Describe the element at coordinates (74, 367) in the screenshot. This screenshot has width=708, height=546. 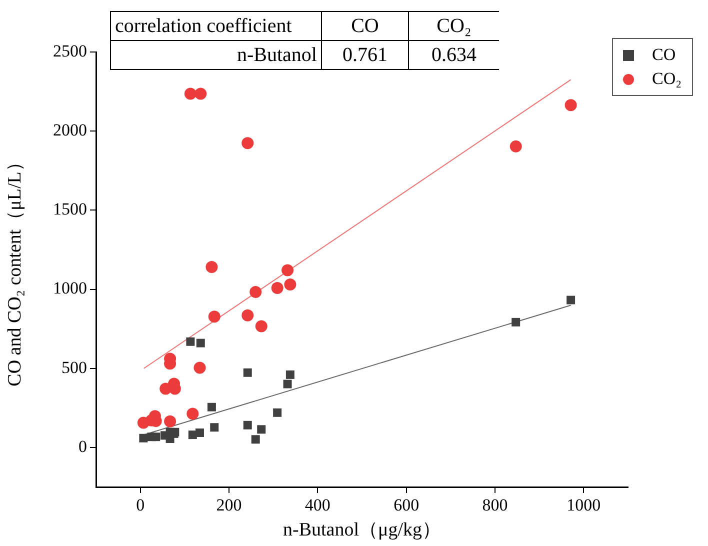
I see `y-tick-label: 500` at that location.